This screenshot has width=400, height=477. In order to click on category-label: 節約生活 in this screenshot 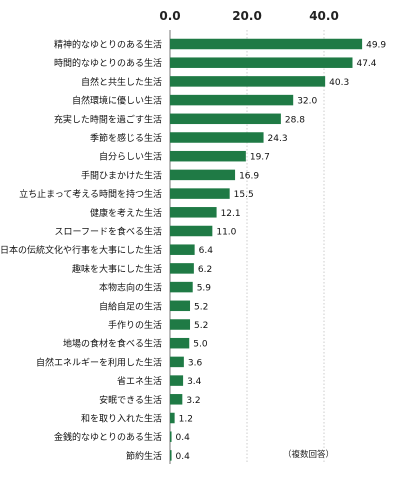, I will do `click(144, 456)`.